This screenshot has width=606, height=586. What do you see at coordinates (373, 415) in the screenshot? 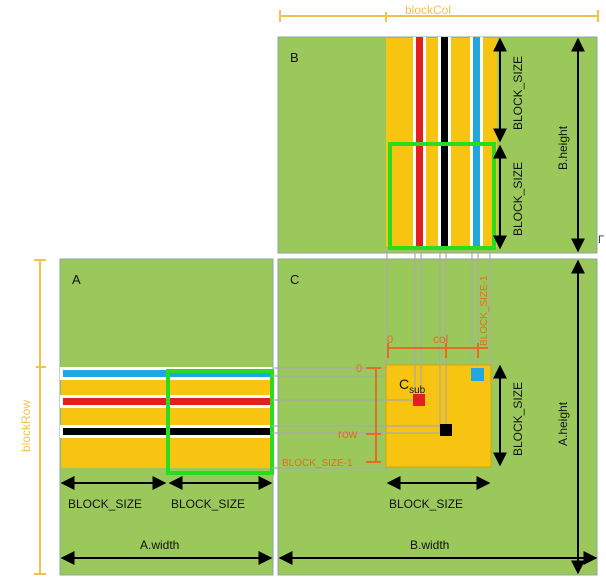
I see `orange-row-bracket` at bounding box center [373, 415].